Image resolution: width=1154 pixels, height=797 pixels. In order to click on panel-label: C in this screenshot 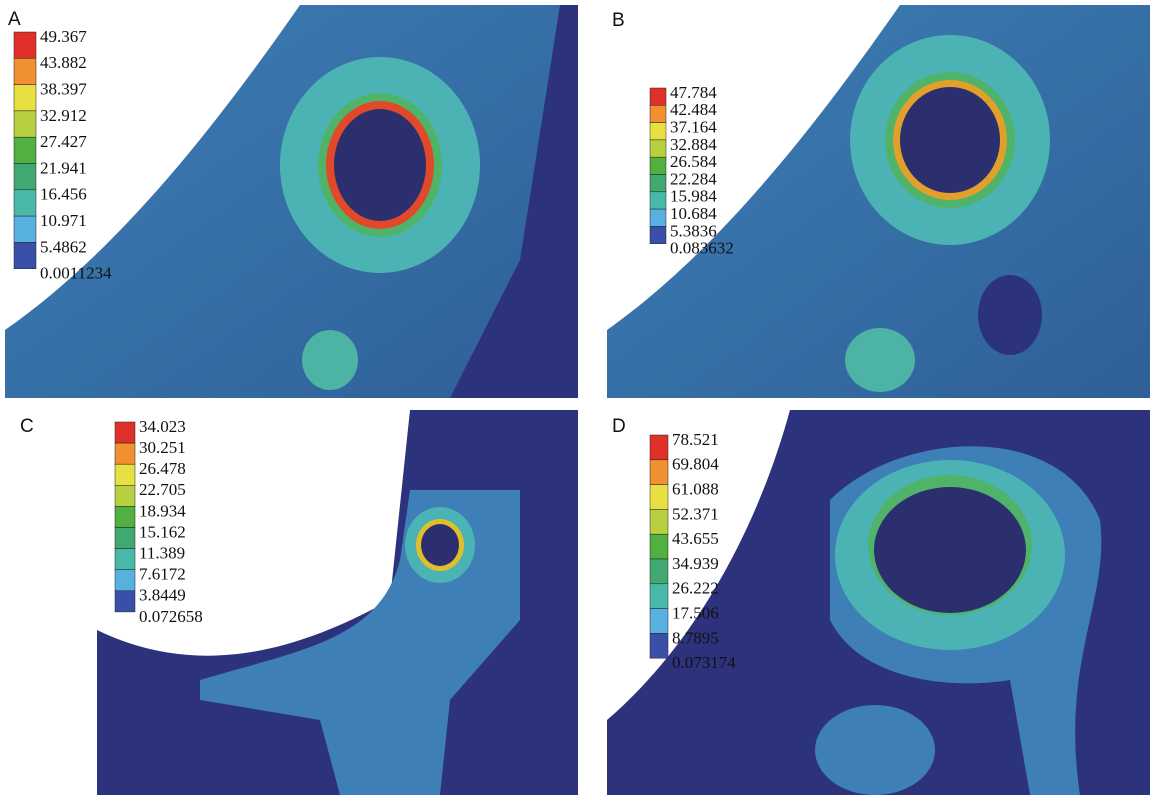, I will do `click(27, 426)`.